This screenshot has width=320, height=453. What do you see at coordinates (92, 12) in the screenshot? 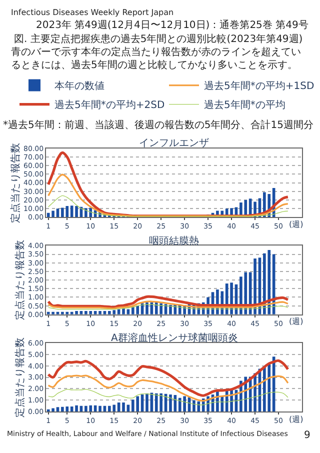
I see `text: Infectious Diseases Weekly Report Japan` at bounding box center [92, 12].